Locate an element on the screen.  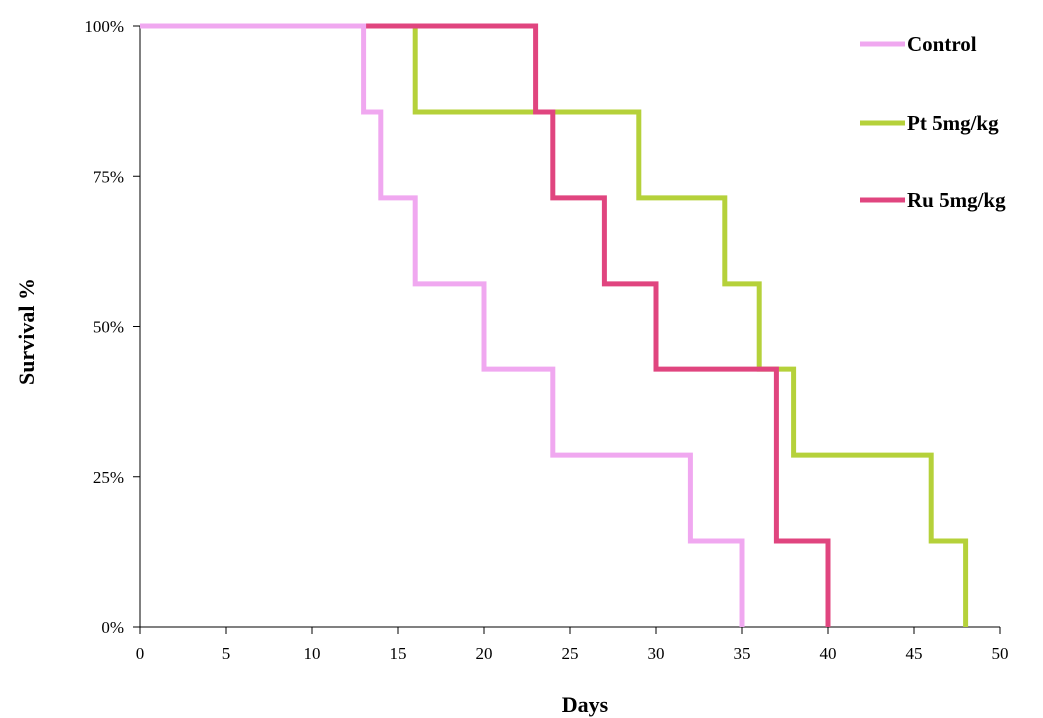
x-axis-ticks: 0 5 10 15 20 25 30 35 40 45 50 is located at coordinates (572, 645).